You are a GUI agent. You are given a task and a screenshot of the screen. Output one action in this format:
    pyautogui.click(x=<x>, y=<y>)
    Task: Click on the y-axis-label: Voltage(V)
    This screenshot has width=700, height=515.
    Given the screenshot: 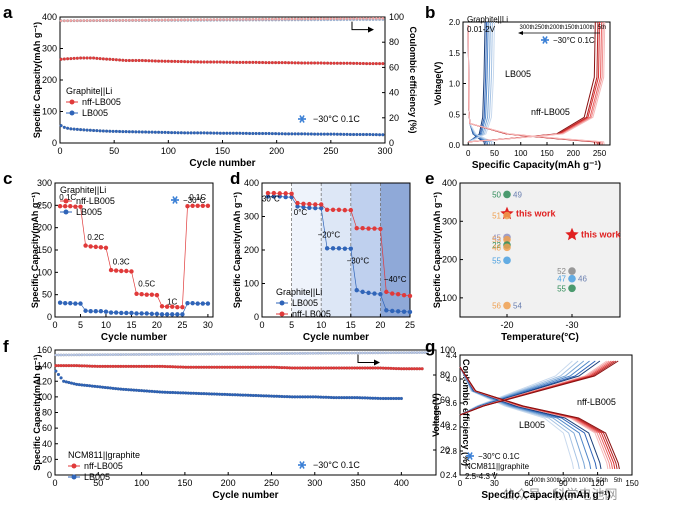 What is the action you would take?
    pyautogui.click(x=438, y=84)
    